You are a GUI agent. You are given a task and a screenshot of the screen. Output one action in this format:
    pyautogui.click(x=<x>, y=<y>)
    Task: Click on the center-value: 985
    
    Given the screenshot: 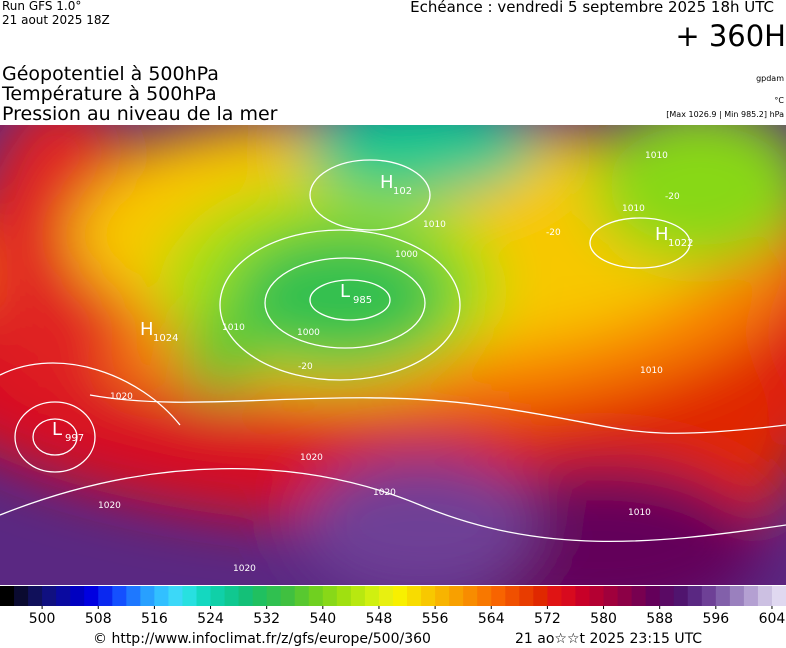 What is the action you would take?
    pyautogui.click(x=362, y=300)
    